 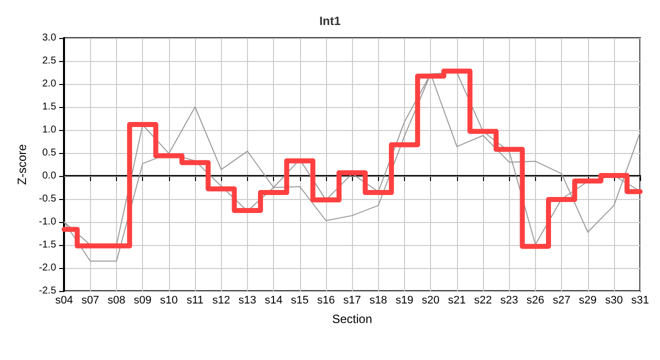 I want to click on x-tick-label: s18, so click(x=378, y=300).